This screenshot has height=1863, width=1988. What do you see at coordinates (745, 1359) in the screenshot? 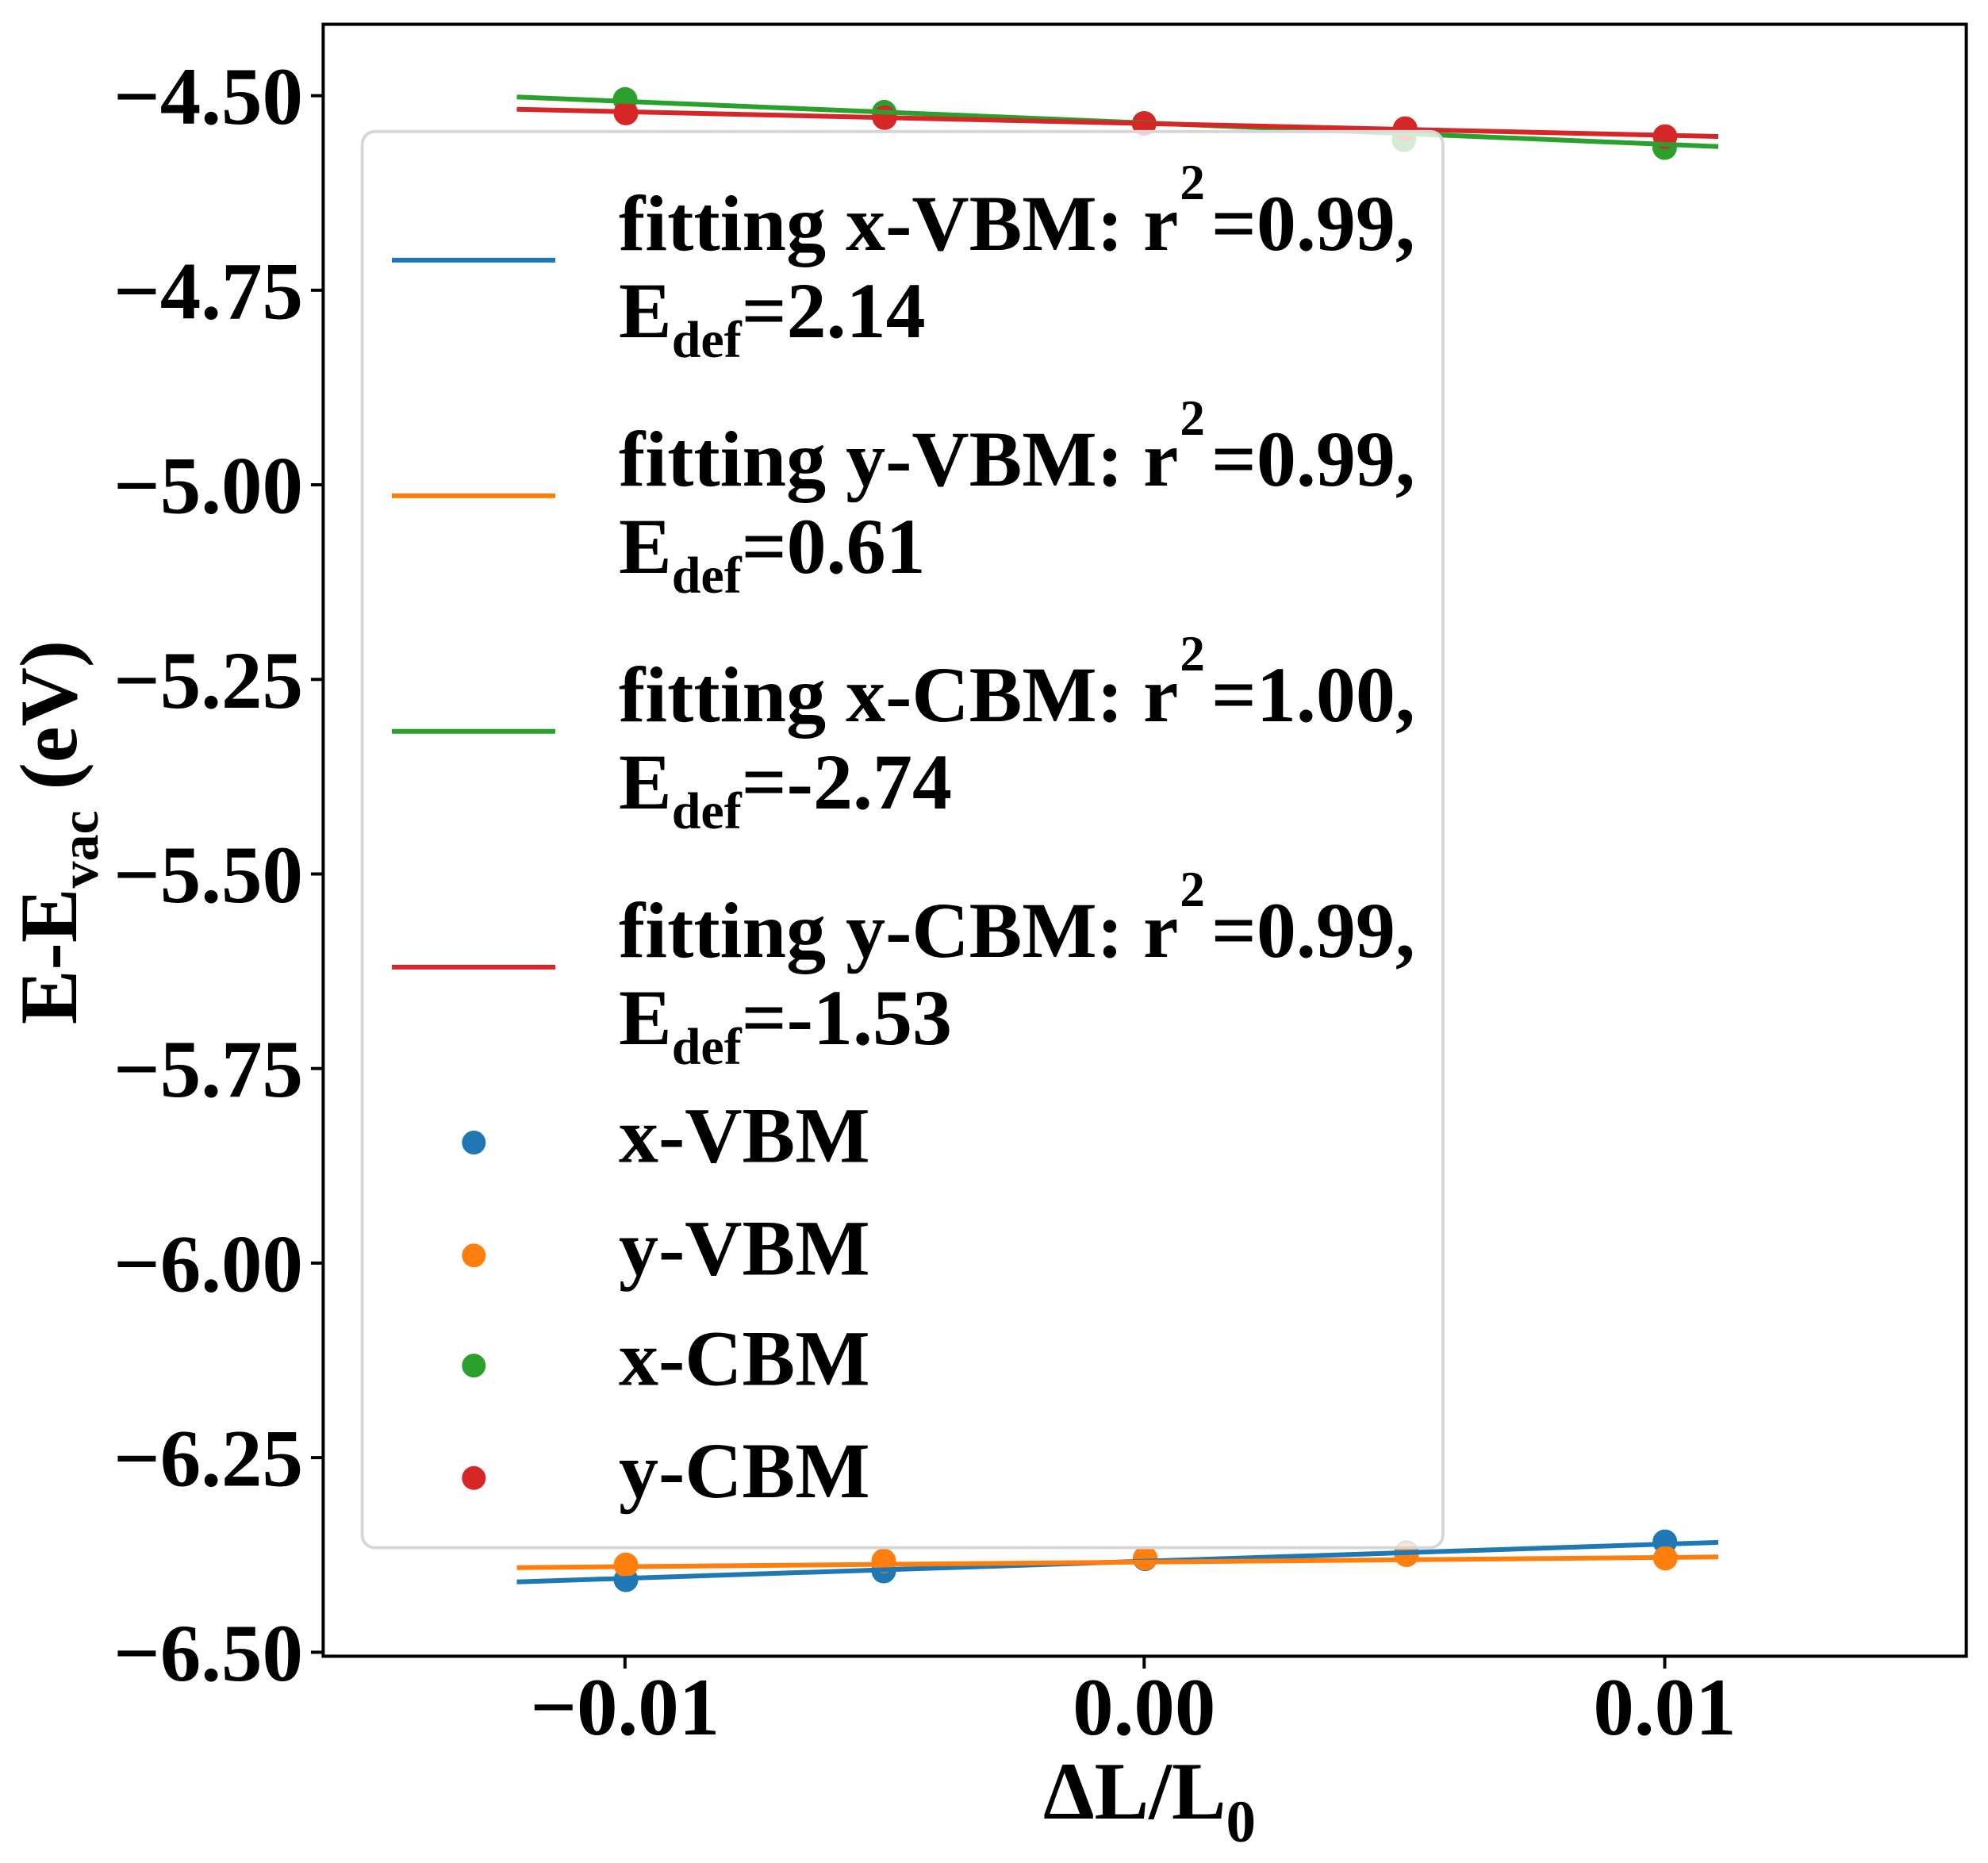
I see `svg-text: x-CBM` at bounding box center [745, 1359].